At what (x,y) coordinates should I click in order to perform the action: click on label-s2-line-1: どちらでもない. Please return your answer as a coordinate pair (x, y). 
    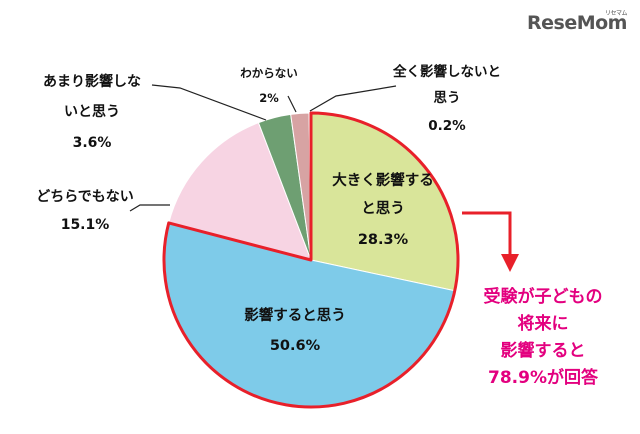
    Looking at the image, I should click on (85, 197).